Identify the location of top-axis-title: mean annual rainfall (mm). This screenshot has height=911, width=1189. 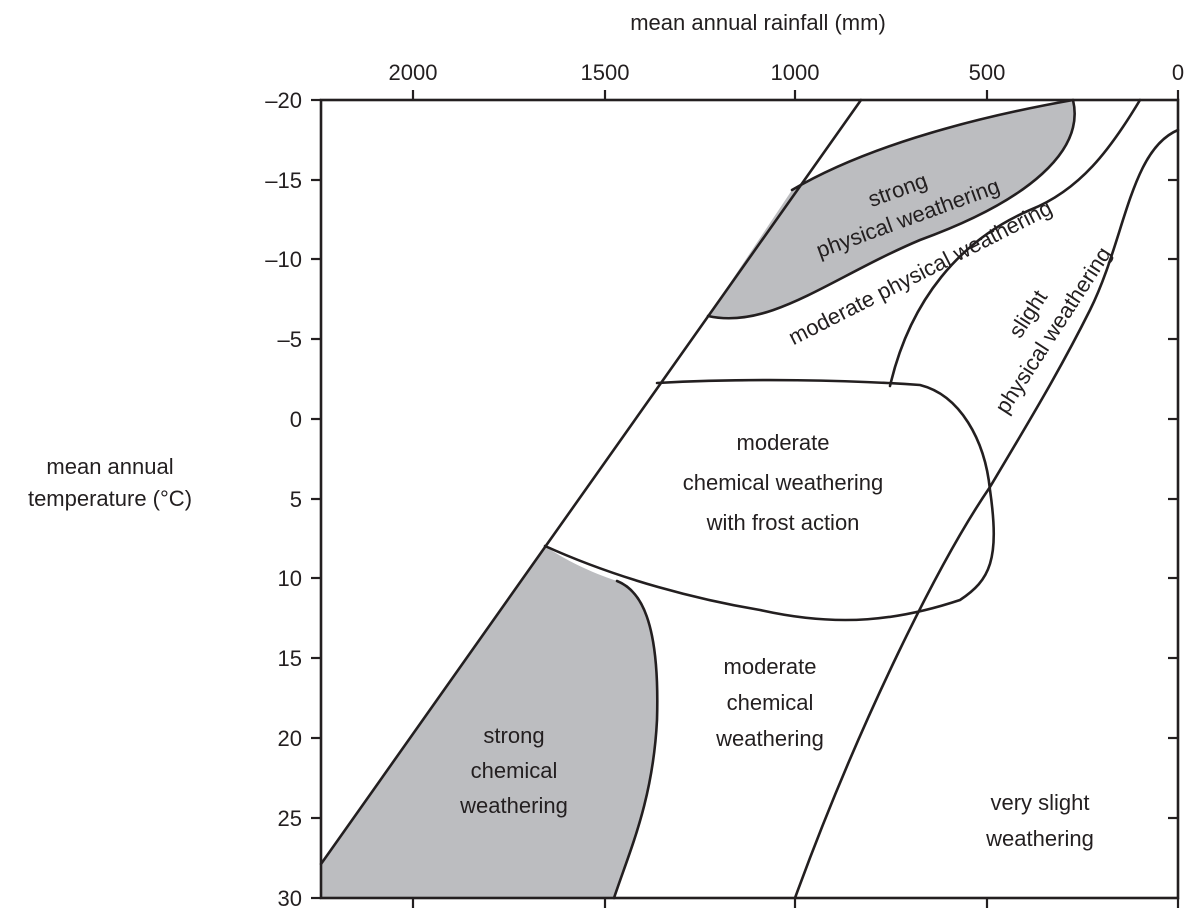
(758, 22).